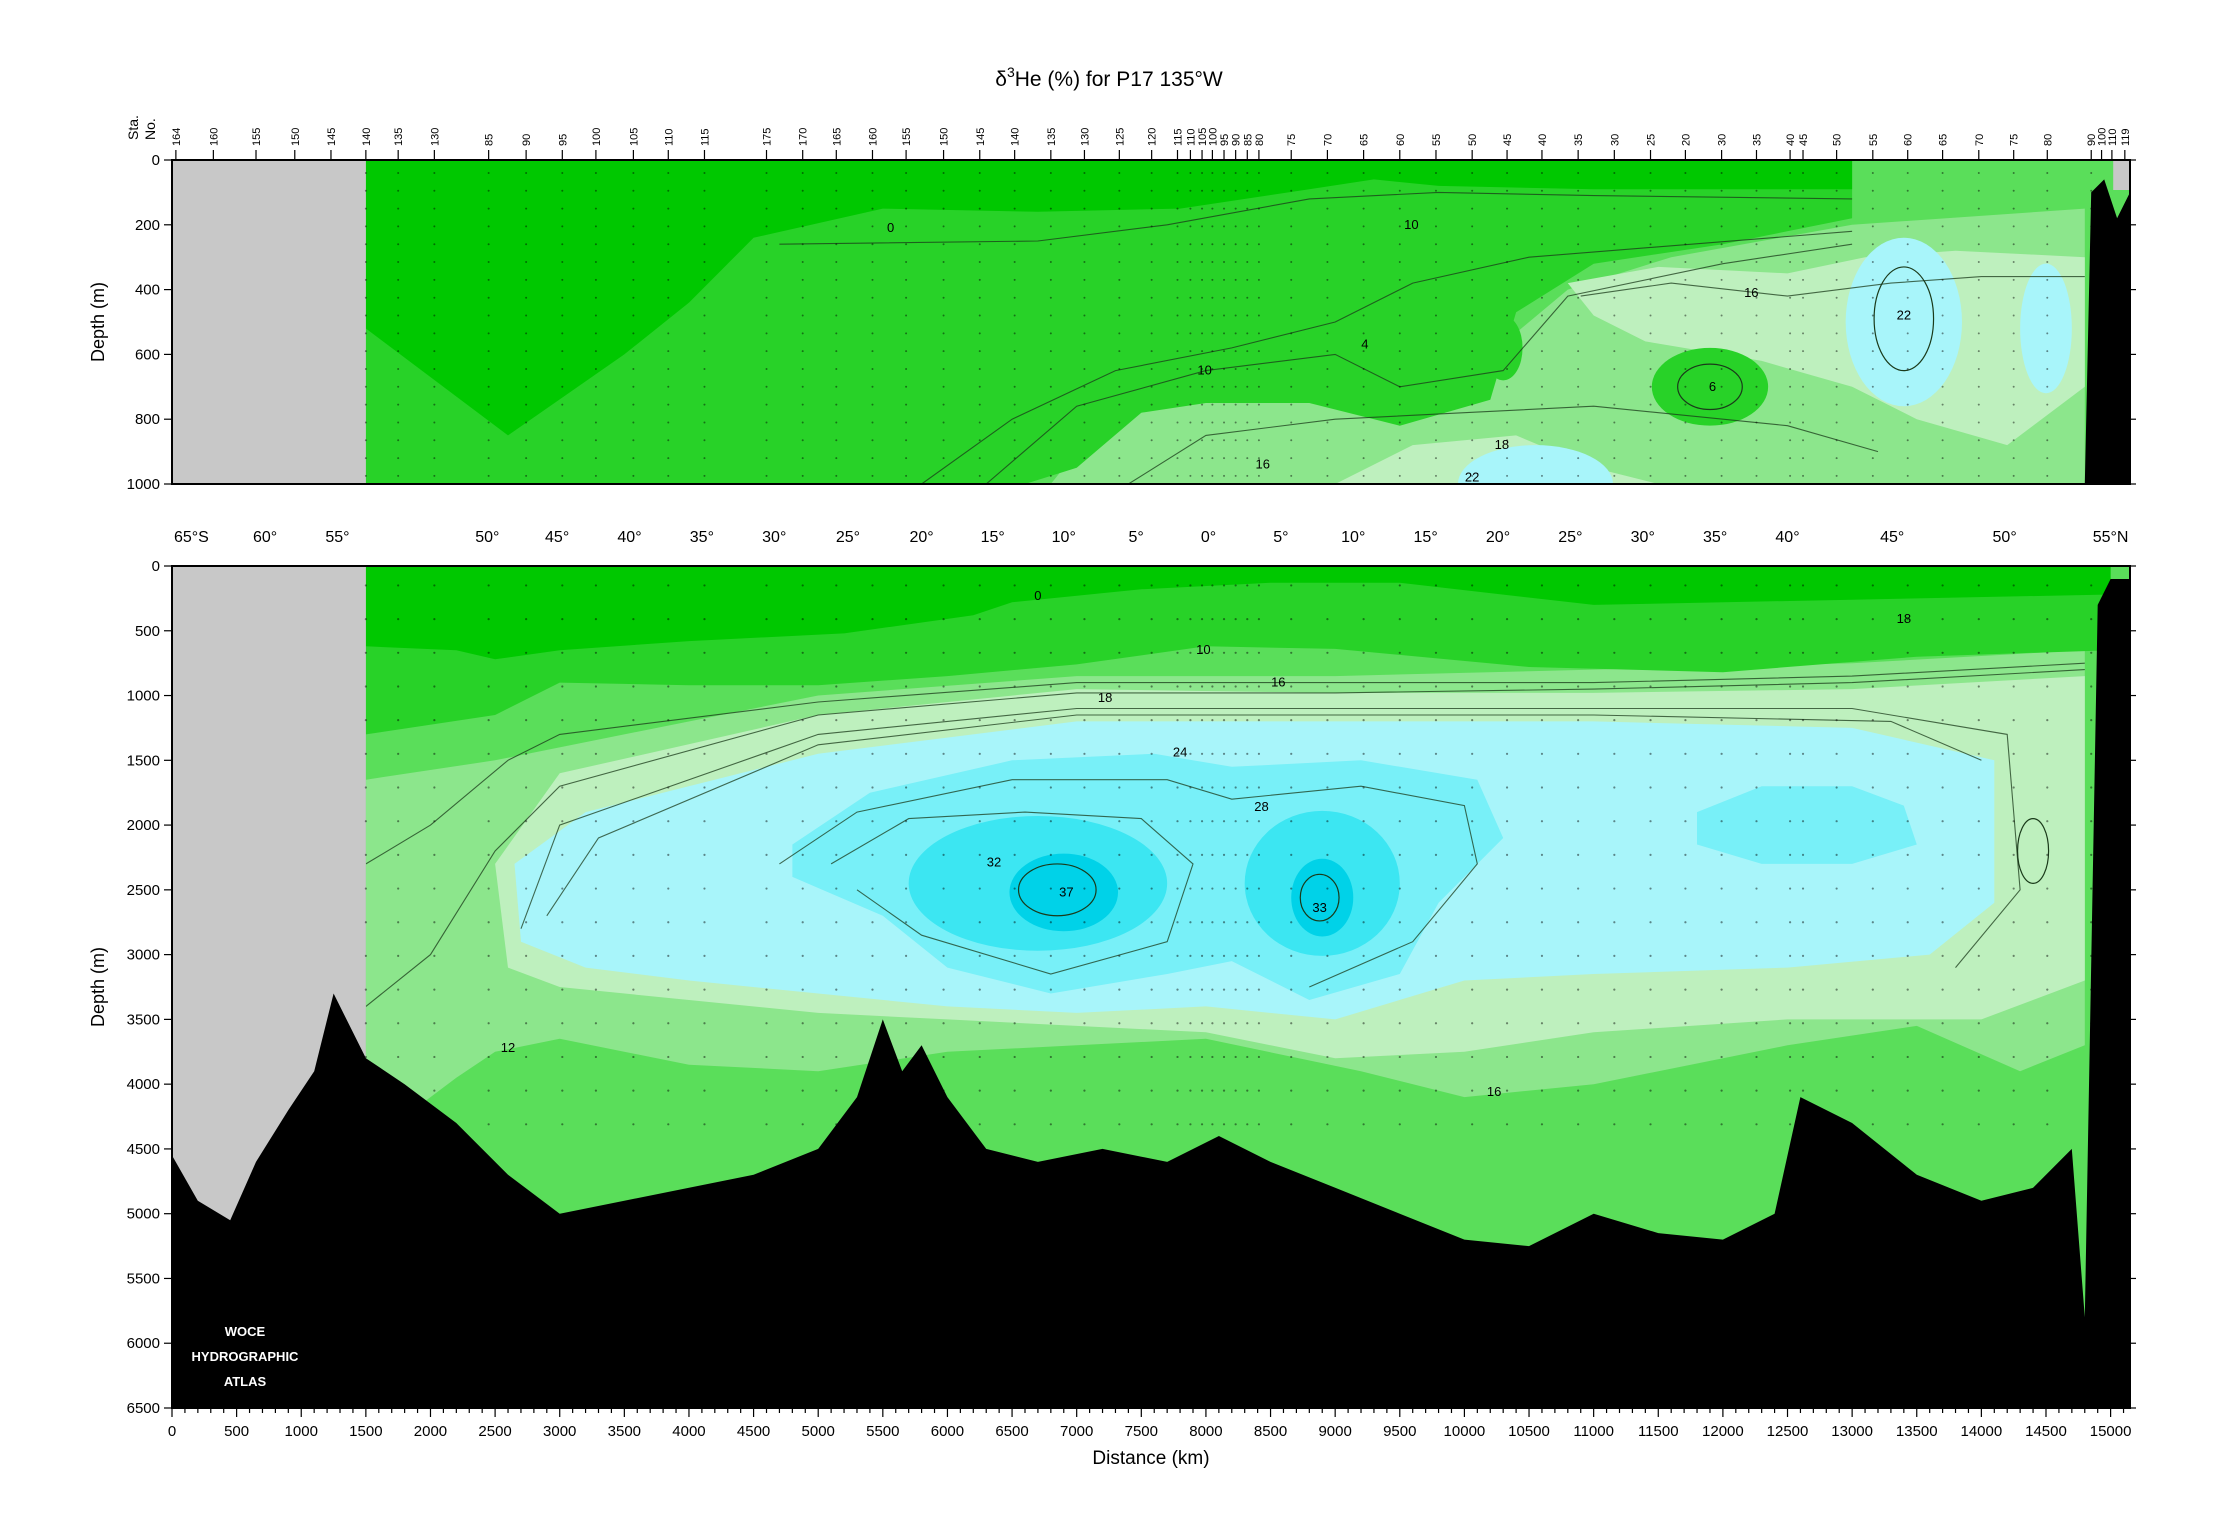 This screenshot has height=1514, width=2219. I want to click on watermark-line-hydrographic: HYDROGRAPHIC, so click(246, 1356).